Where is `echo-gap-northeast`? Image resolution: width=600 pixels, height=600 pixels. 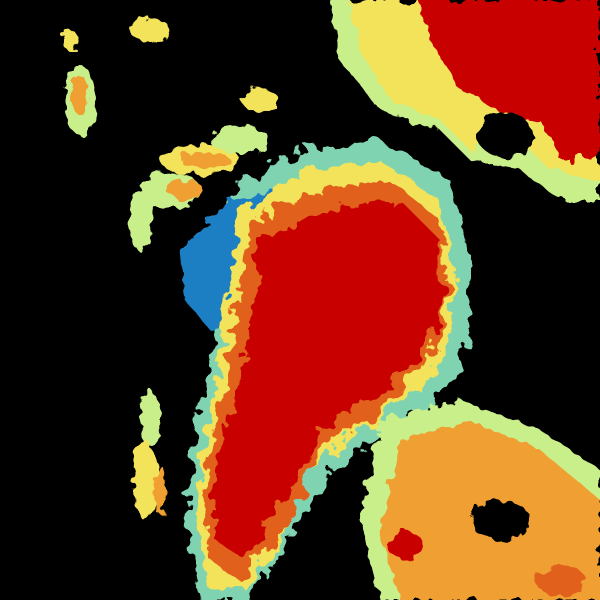 echo-gap-northeast is located at coordinates (505, 135).